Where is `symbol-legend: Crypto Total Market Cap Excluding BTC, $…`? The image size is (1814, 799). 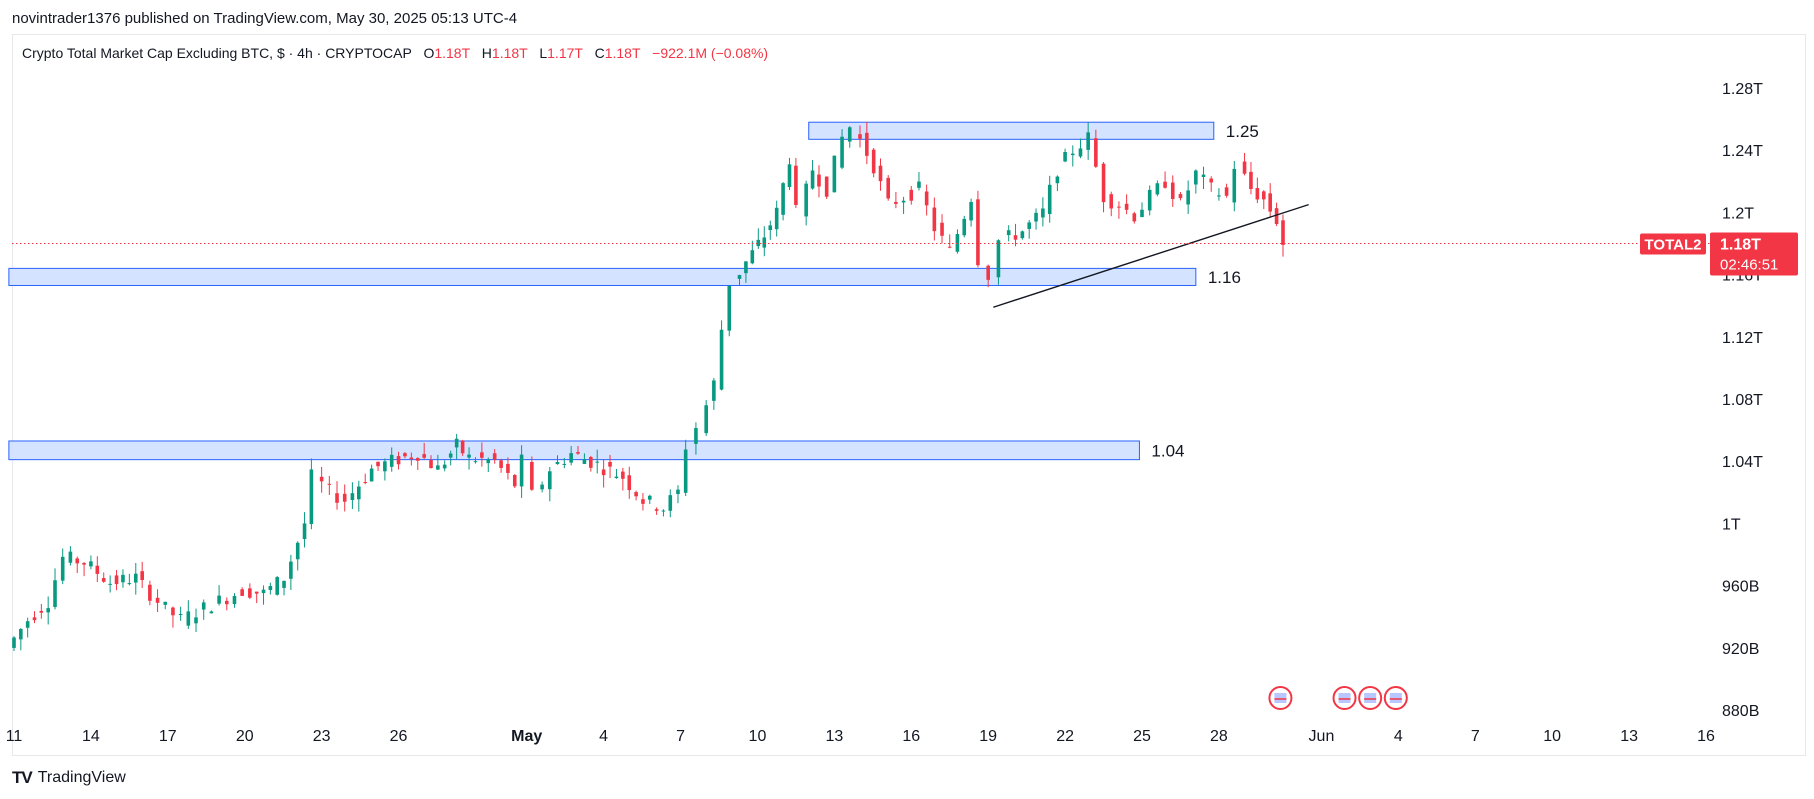 symbol-legend: Crypto Total Market Cap Excluding BTC, $… is located at coordinates (395, 53).